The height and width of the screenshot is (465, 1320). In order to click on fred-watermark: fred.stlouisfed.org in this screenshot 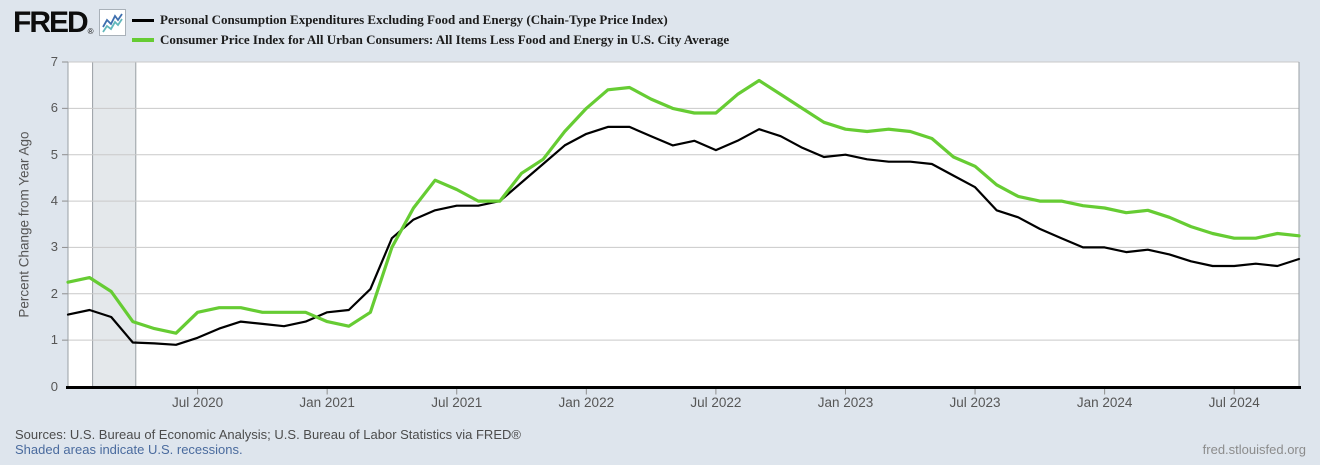, I will do `click(1254, 449)`.